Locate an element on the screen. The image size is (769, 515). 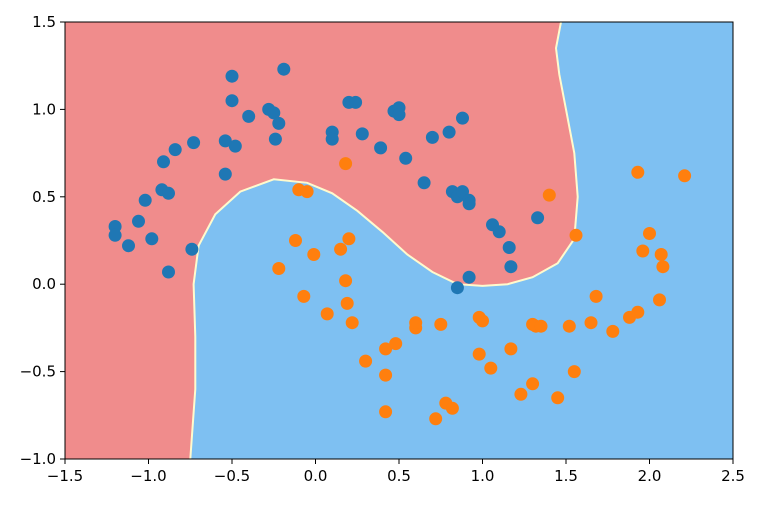
x-tick-label: 2.0 is located at coordinates (650, 476).